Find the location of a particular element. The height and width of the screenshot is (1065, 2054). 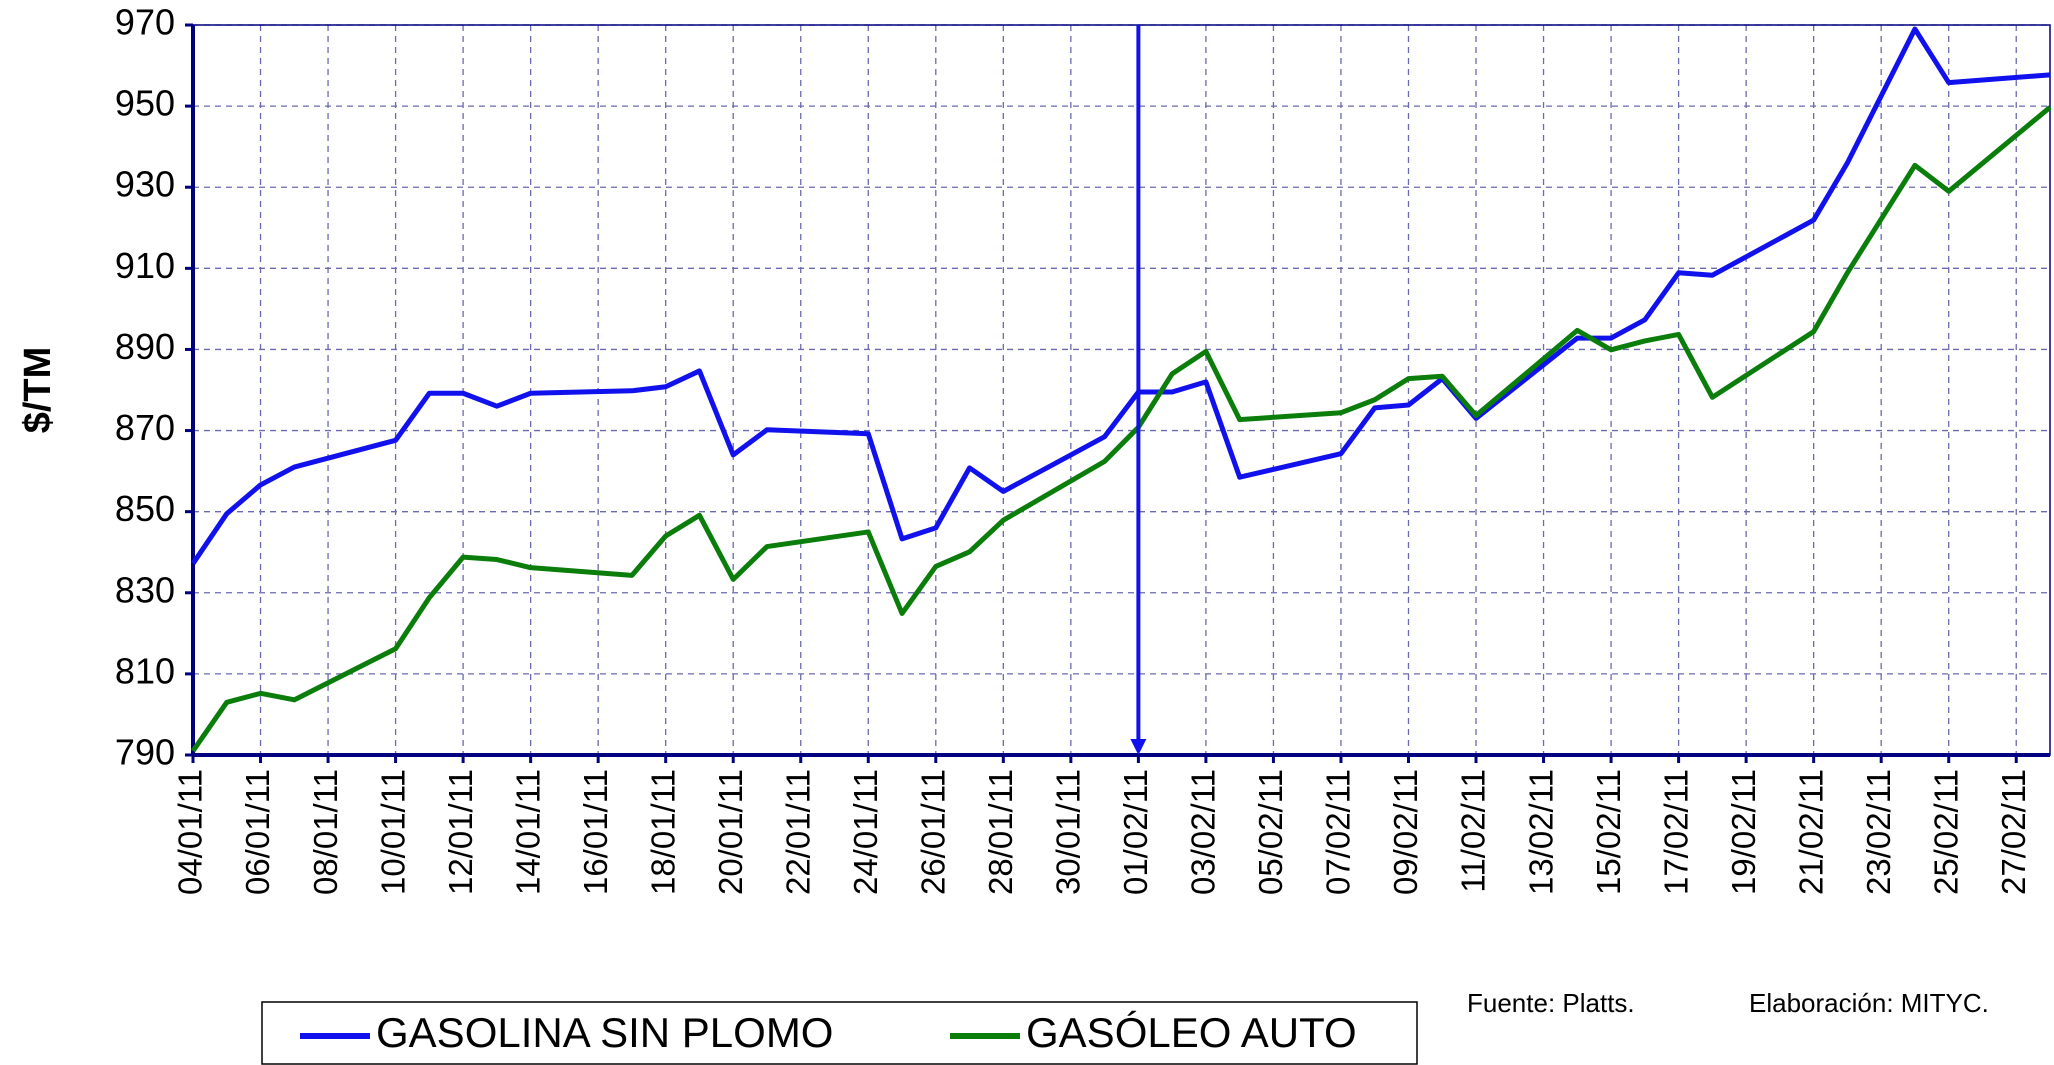

x-tick-label: 16/01/11 is located at coordinates (595, 832).